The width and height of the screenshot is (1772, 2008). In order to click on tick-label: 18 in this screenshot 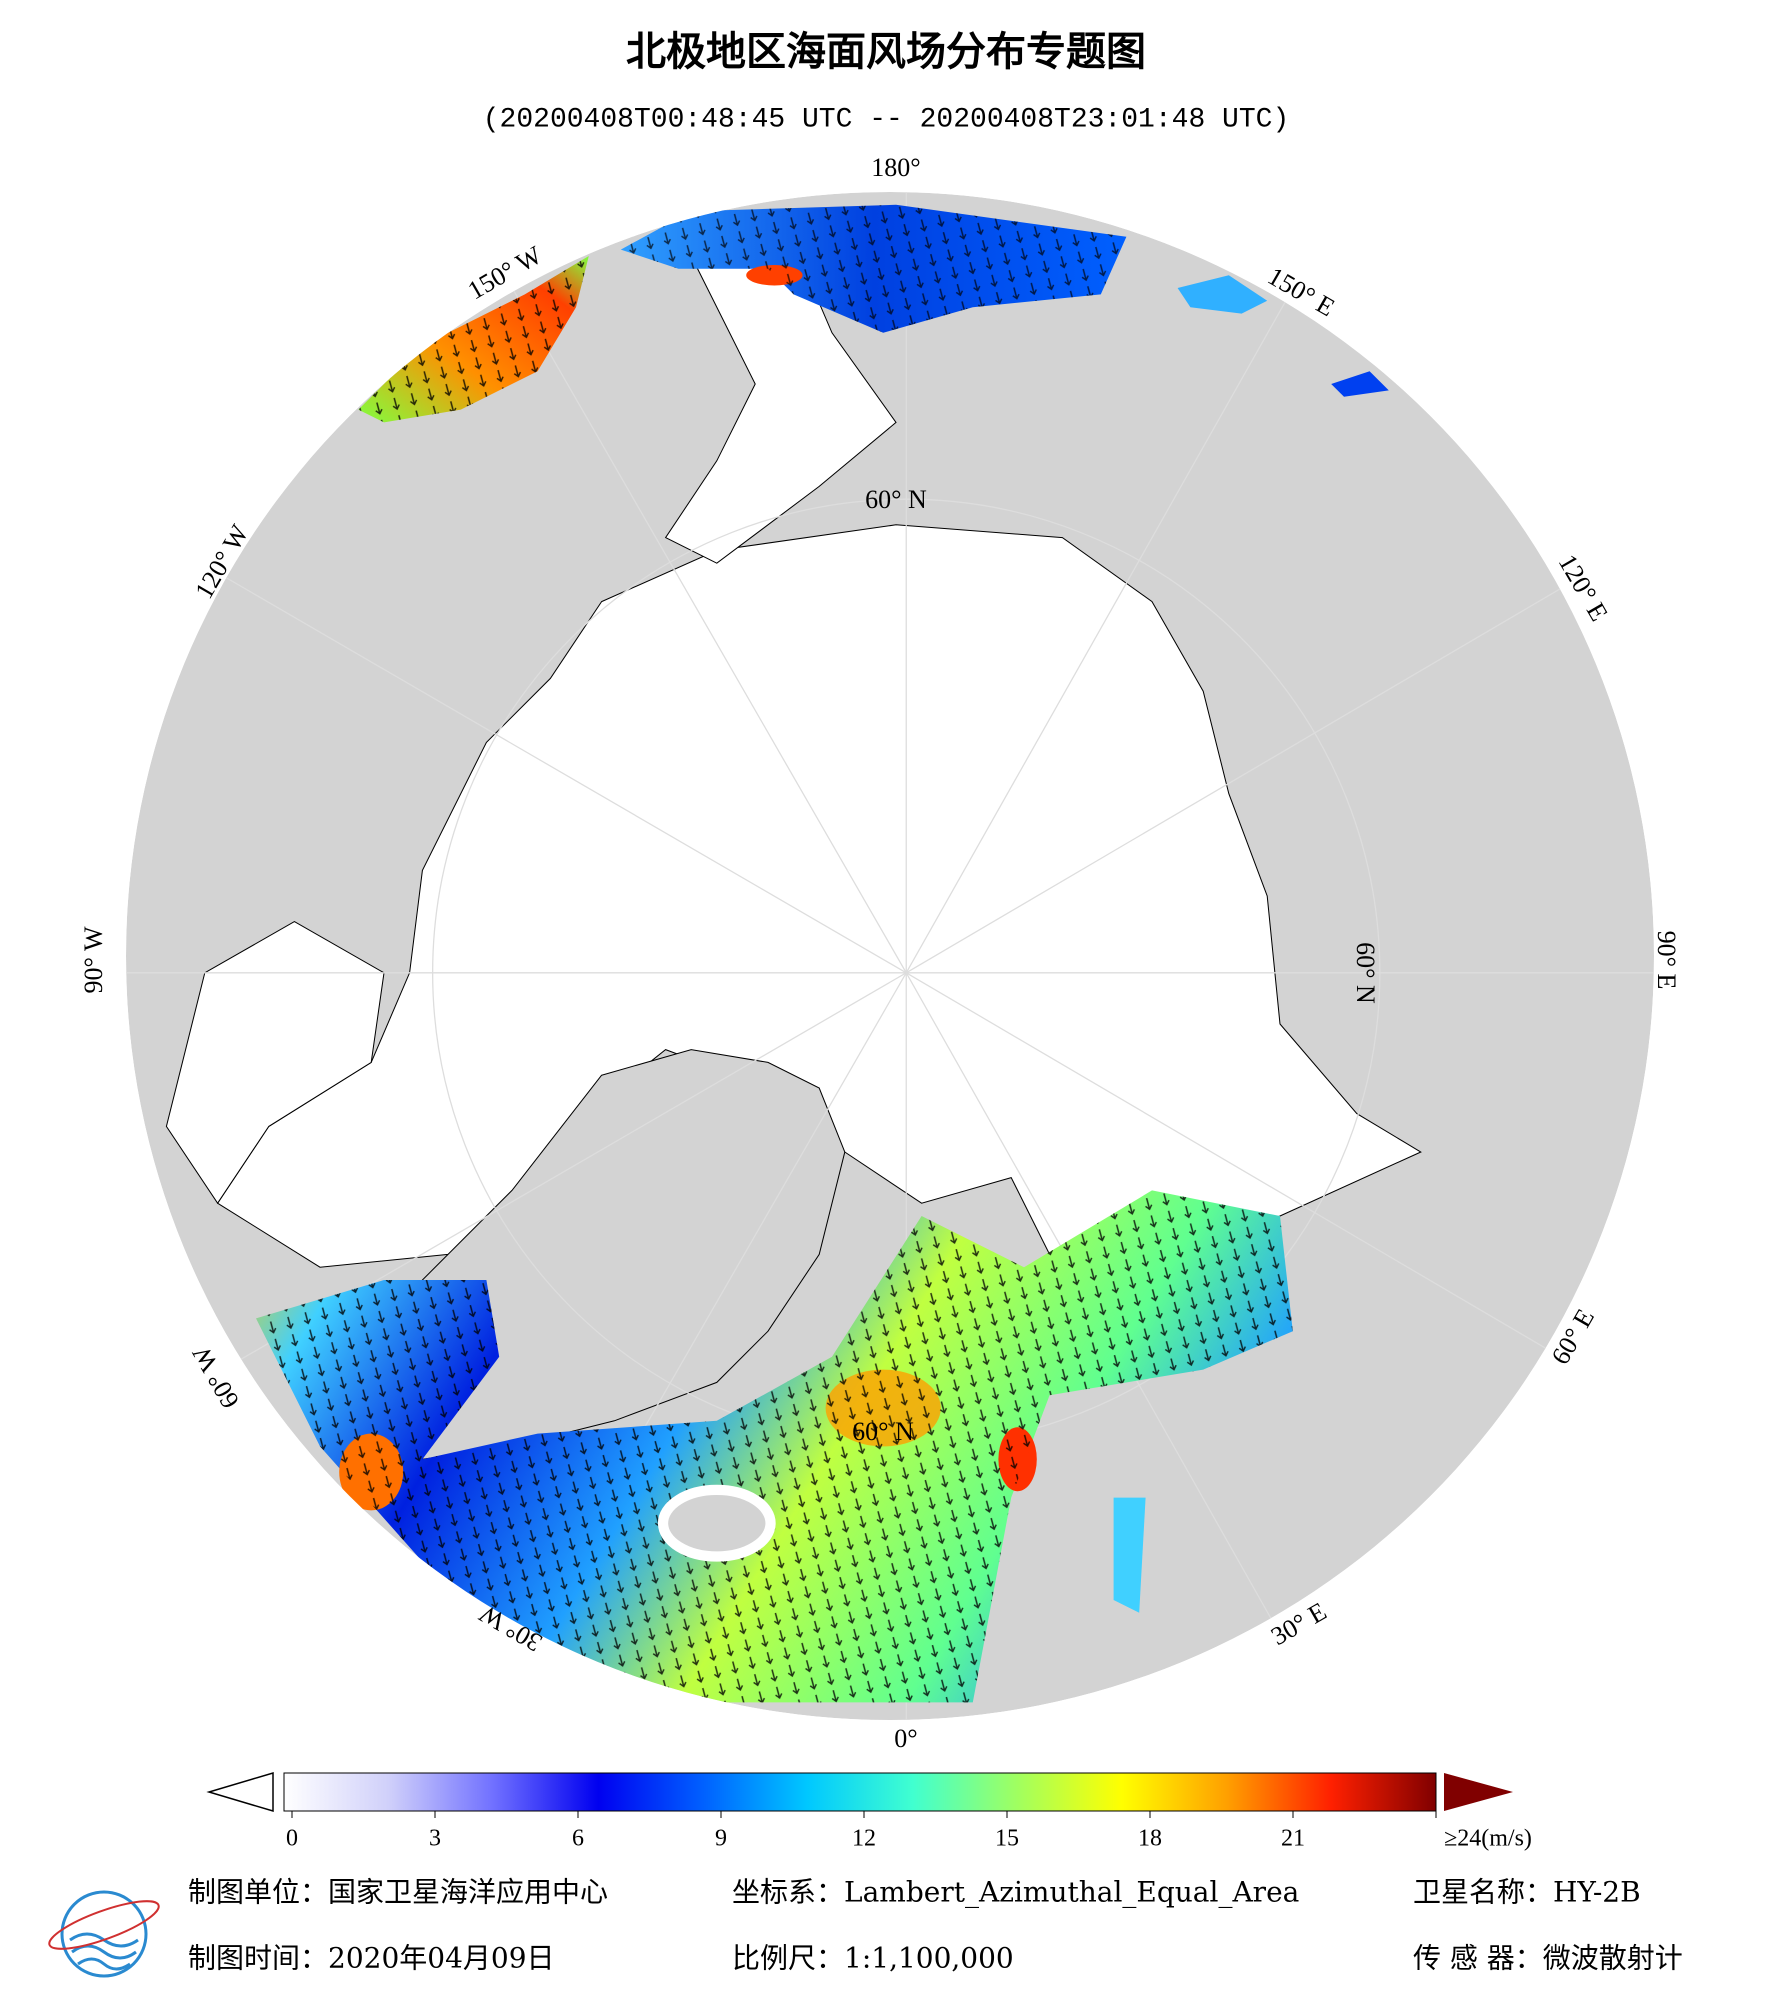, I will do `click(1150, 1839)`.